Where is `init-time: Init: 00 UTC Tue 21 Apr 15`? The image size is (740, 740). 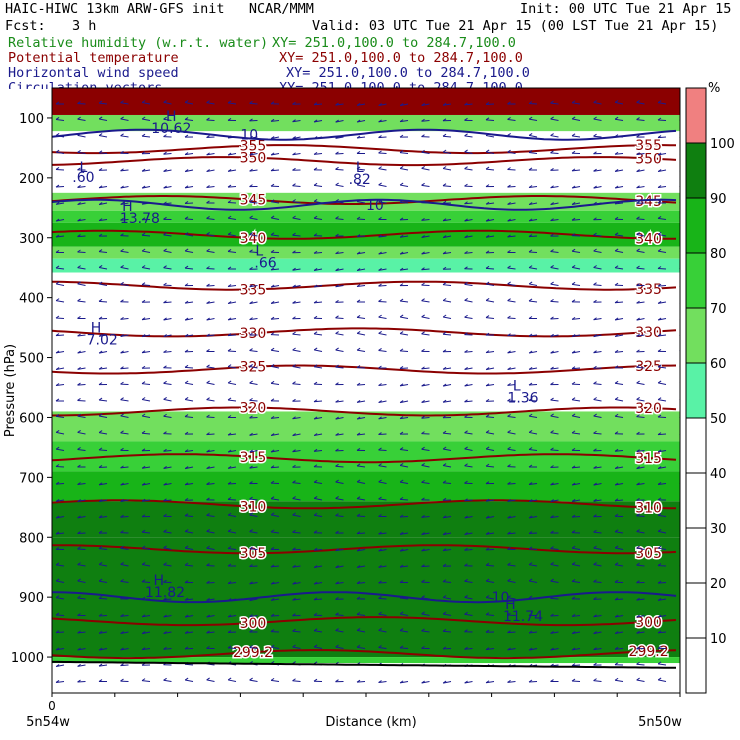 init-time: Init: 00 UTC Tue 21 Apr 15 is located at coordinates (626, 9).